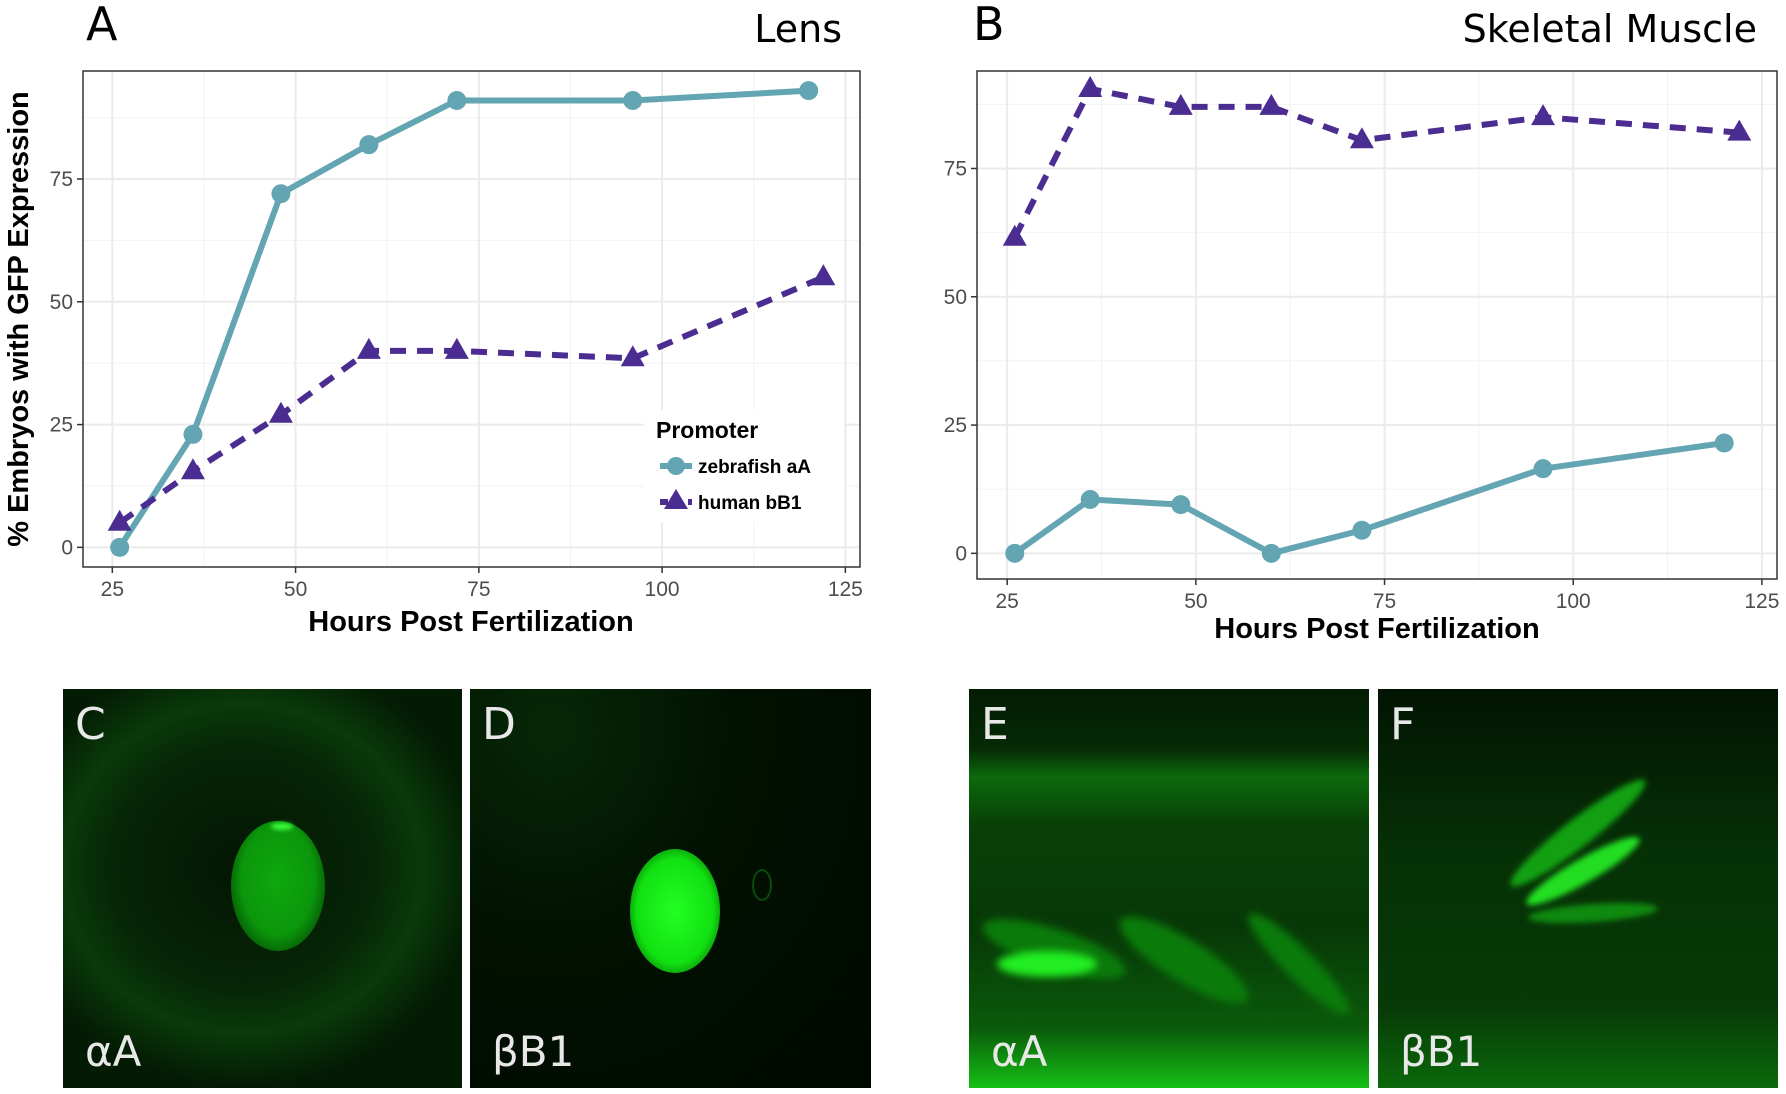 This screenshot has height=1094, width=1786. Describe the element at coordinates (754, 467) in the screenshot. I see `legend-label-zebrafish: zebrafish aA` at that location.